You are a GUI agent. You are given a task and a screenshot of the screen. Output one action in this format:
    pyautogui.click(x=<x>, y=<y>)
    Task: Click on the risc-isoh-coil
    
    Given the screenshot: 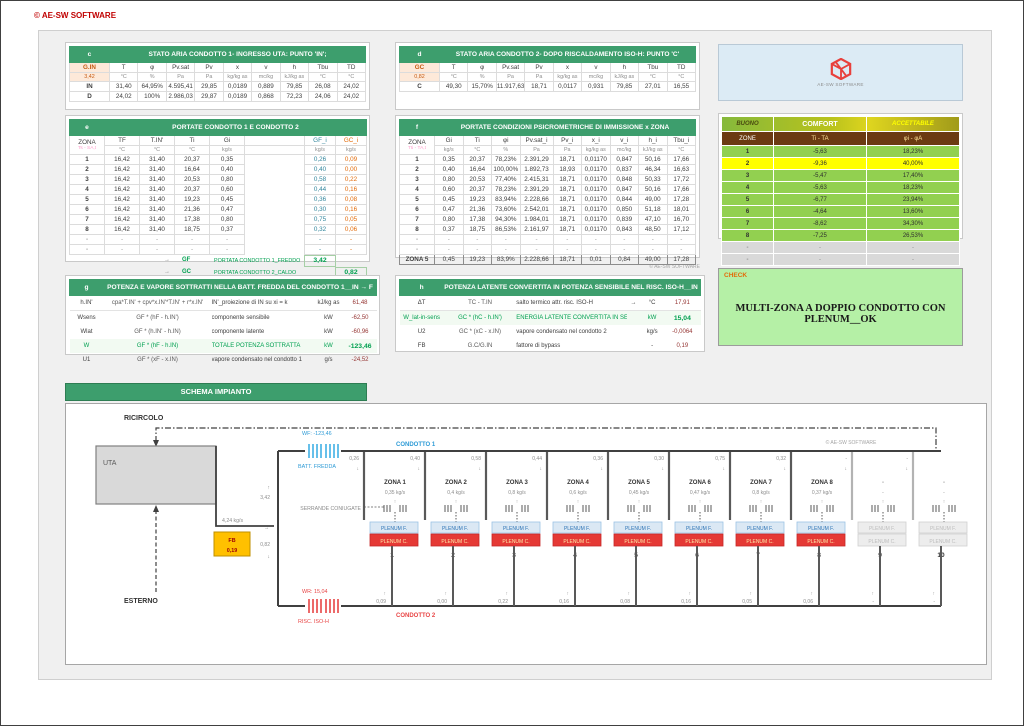 What is the action you would take?
    pyautogui.click(x=323, y=606)
    